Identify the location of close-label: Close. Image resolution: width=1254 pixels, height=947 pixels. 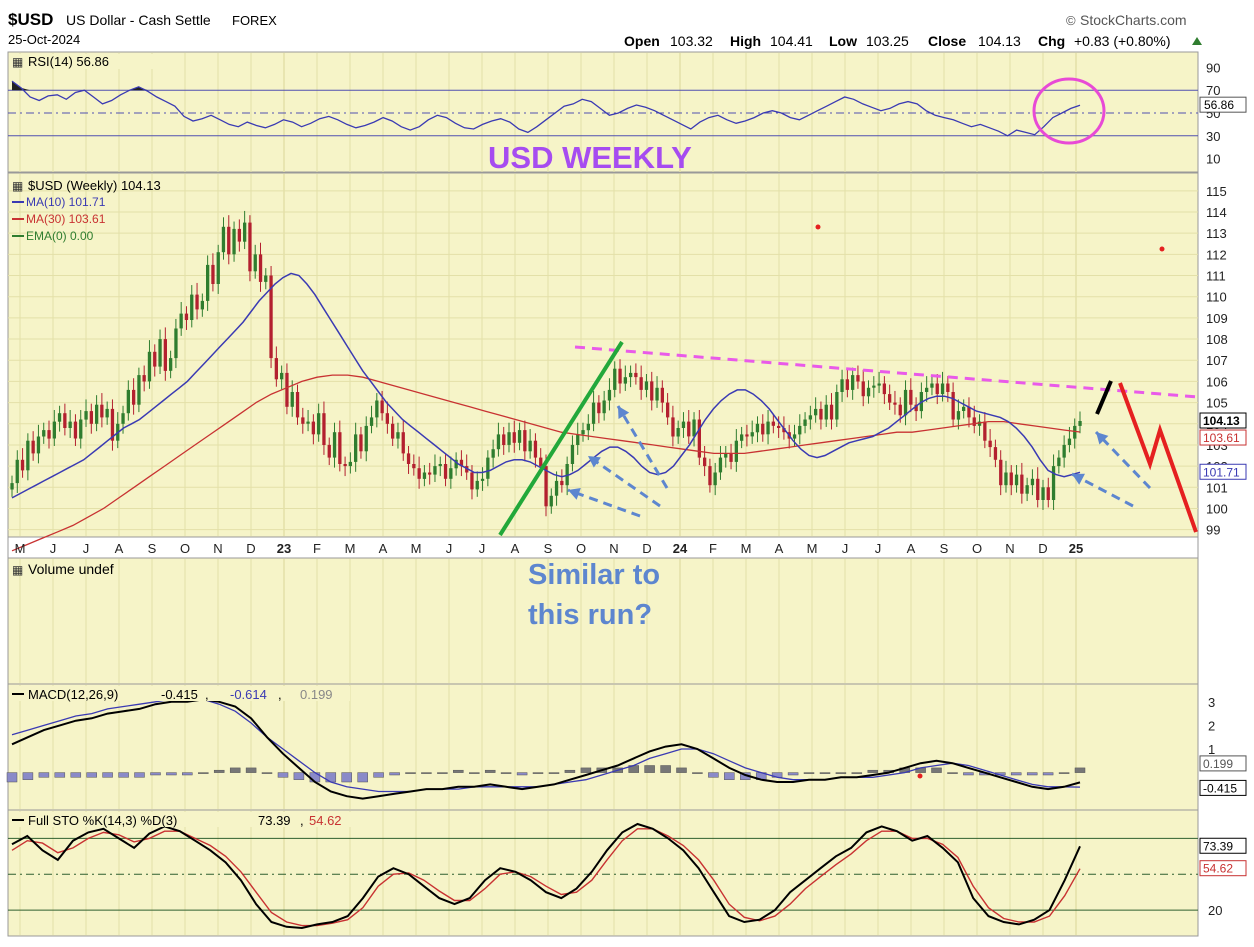
(947, 41).